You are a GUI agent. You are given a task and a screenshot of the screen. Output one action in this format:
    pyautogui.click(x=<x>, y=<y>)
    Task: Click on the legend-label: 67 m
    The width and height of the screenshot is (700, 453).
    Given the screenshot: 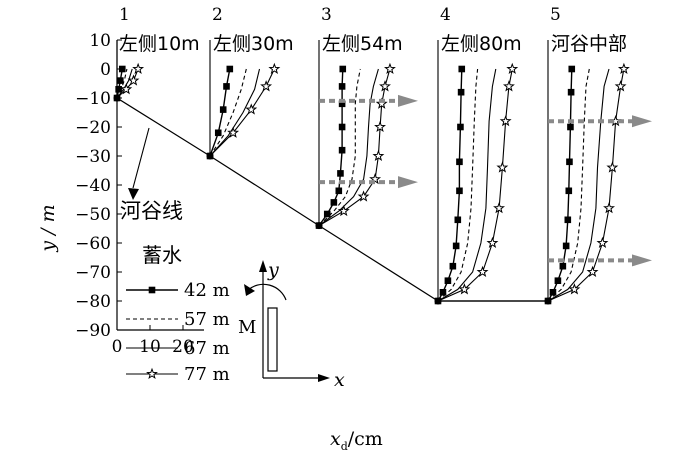 What is the action you would take?
    pyautogui.click(x=207, y=348)
    